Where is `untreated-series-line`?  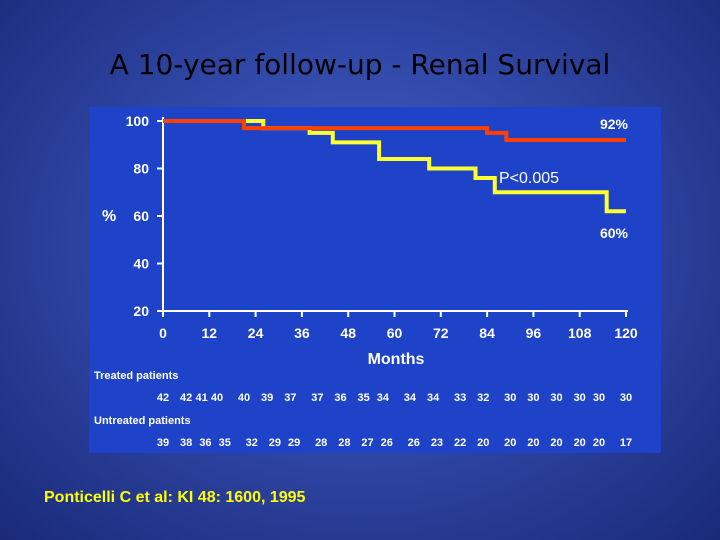
untreated-series-line is located at coordinates (394, 166).